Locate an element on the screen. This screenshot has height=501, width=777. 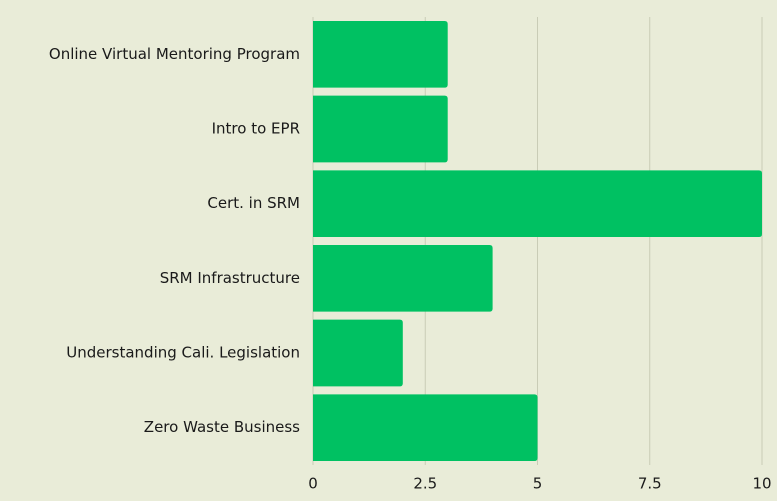
x-tick-label: 2.5 is located at coordinates (425, 484).